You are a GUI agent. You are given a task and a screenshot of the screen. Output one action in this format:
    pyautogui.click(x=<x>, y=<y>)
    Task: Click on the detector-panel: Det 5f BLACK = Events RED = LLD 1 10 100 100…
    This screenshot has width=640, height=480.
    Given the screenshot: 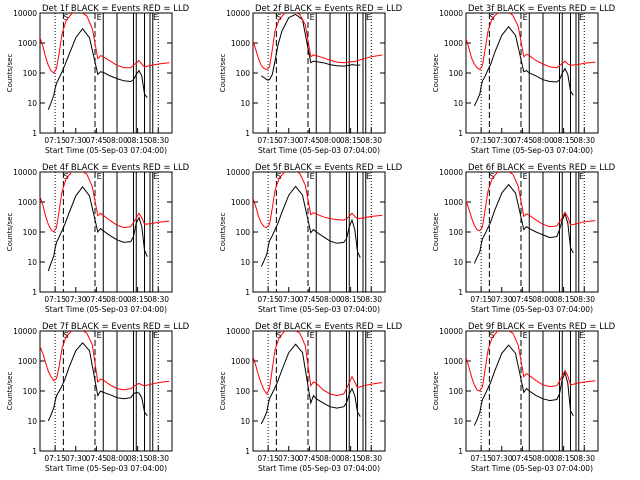 What is the action you would take?
    pyautogui.click(x=311, y=238)
    